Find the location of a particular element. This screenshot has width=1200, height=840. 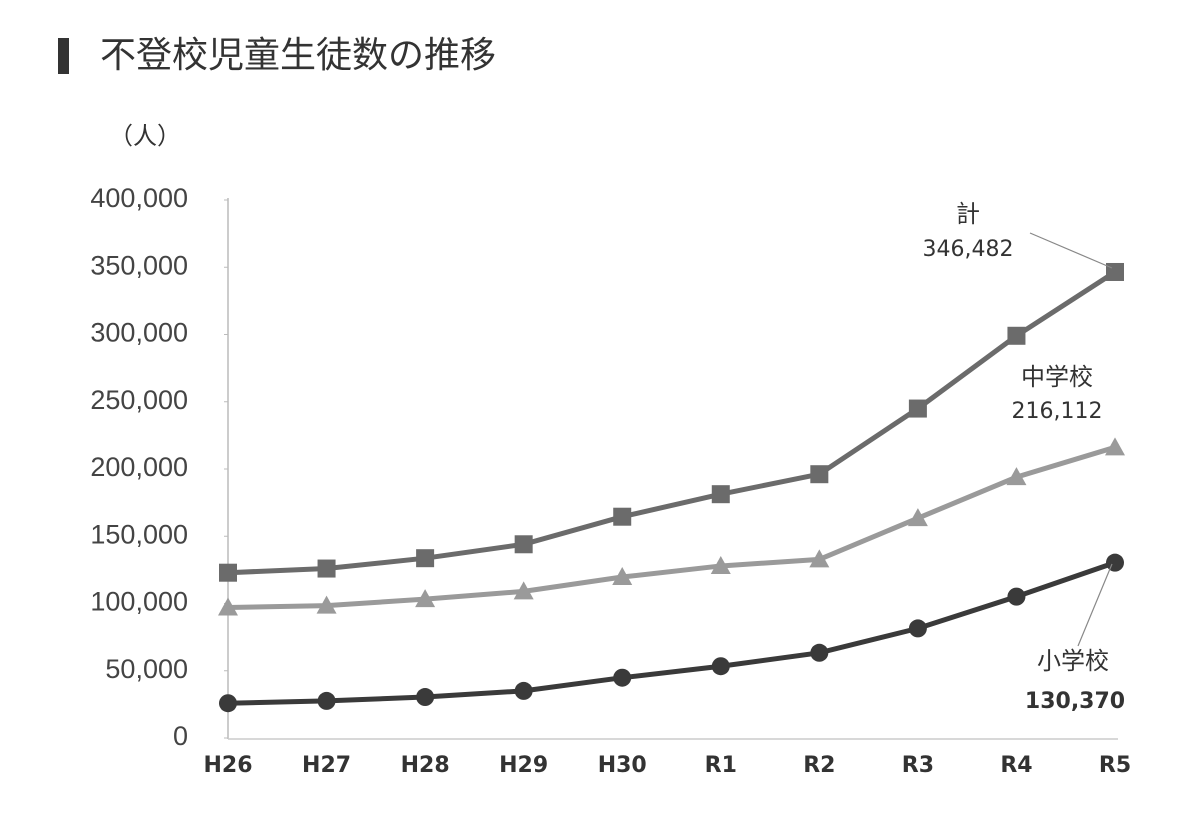

title-bar is located at coordinates (63, 56).